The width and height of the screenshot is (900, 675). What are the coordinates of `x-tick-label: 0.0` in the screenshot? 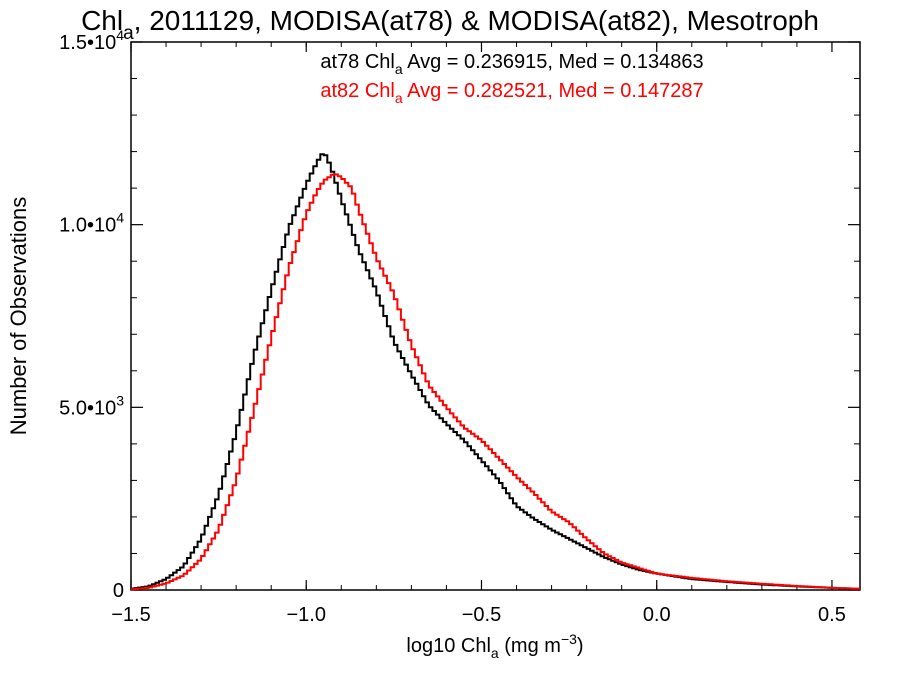 It's located at (657, 615).